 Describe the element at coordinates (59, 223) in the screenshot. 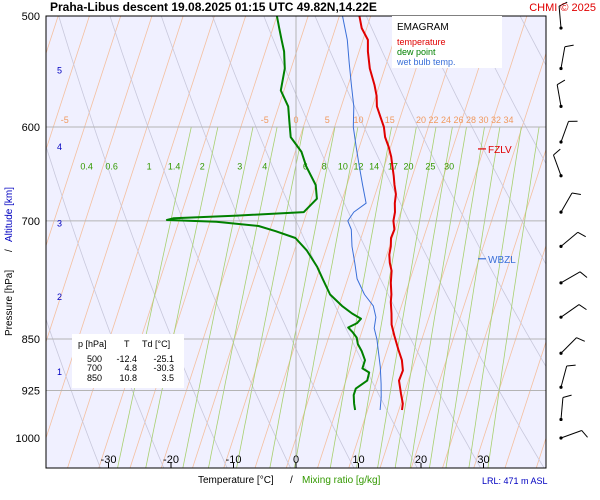

I see `altitude-tick-label: 3` at that location.